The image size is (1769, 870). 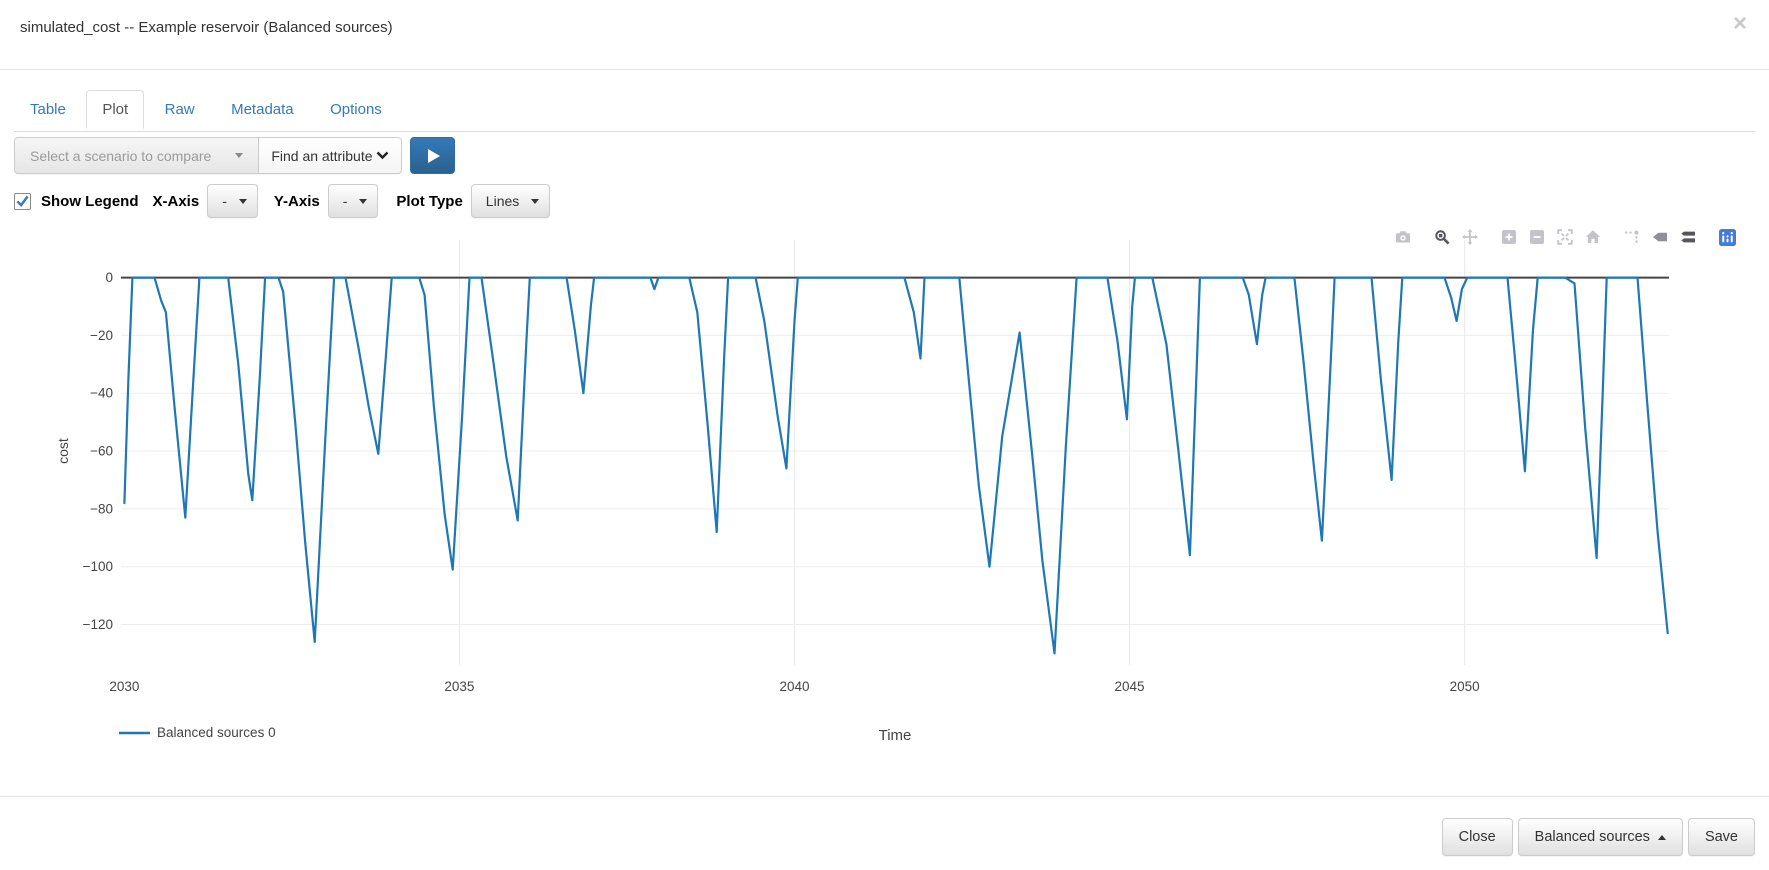 What do you see at coordinates (1632, 237) in the screenshot?
I see `spikelines-icon` at bounding box center [1632, 237].